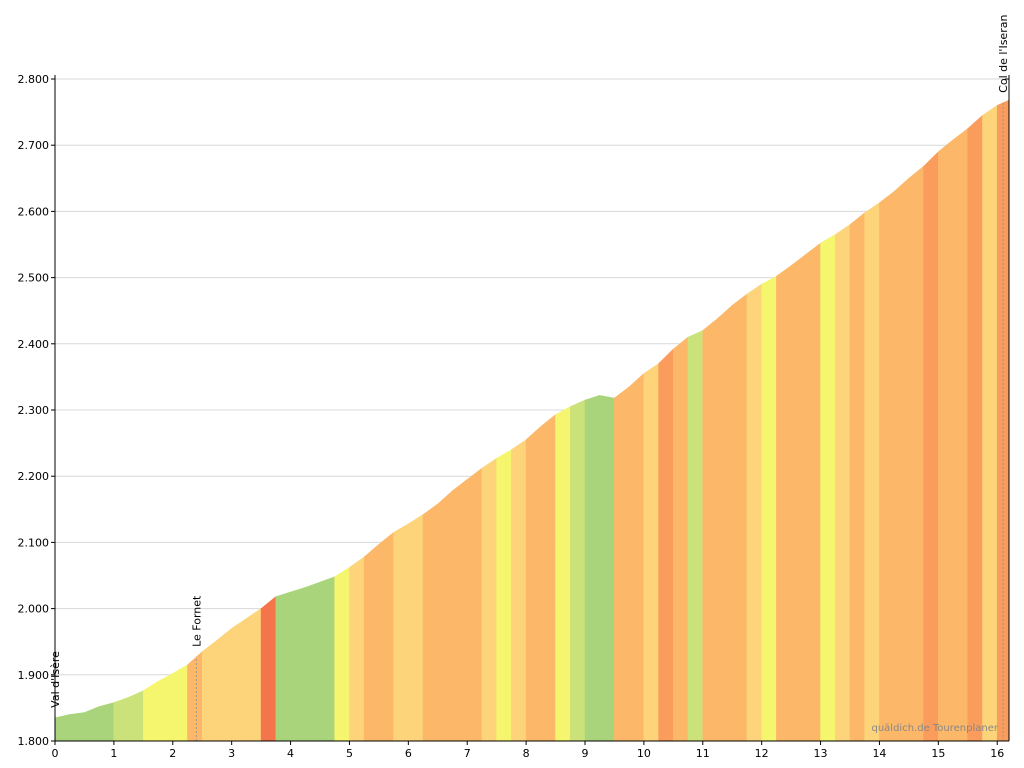 Image resolution: width=1024 pixels, height=768 pixels. I want to click on y-tick-label: 1.900, so click(34, 675).